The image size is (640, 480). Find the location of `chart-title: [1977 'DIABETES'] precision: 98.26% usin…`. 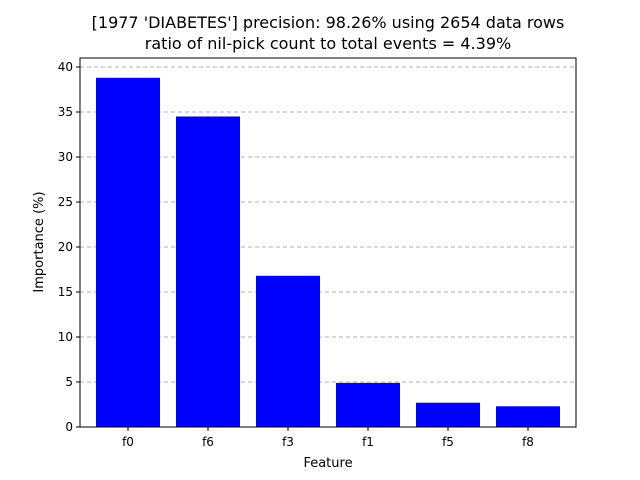

chart-title: [1977 'DIABETES'] precision: 98.26% usin… is located at coordinates (328, 22).